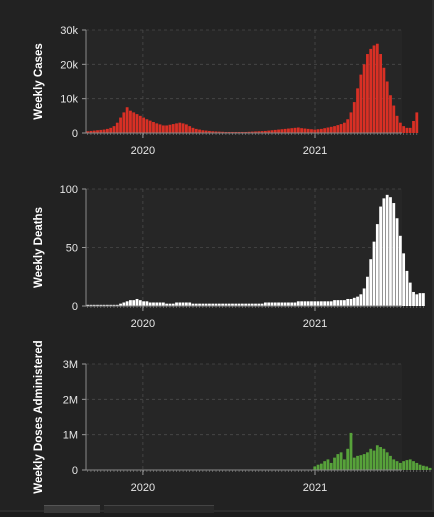 Image resolution: width=434 pixels, height=517 pixels. I want to click on x-tick-label: 2020, so click(143, 488).